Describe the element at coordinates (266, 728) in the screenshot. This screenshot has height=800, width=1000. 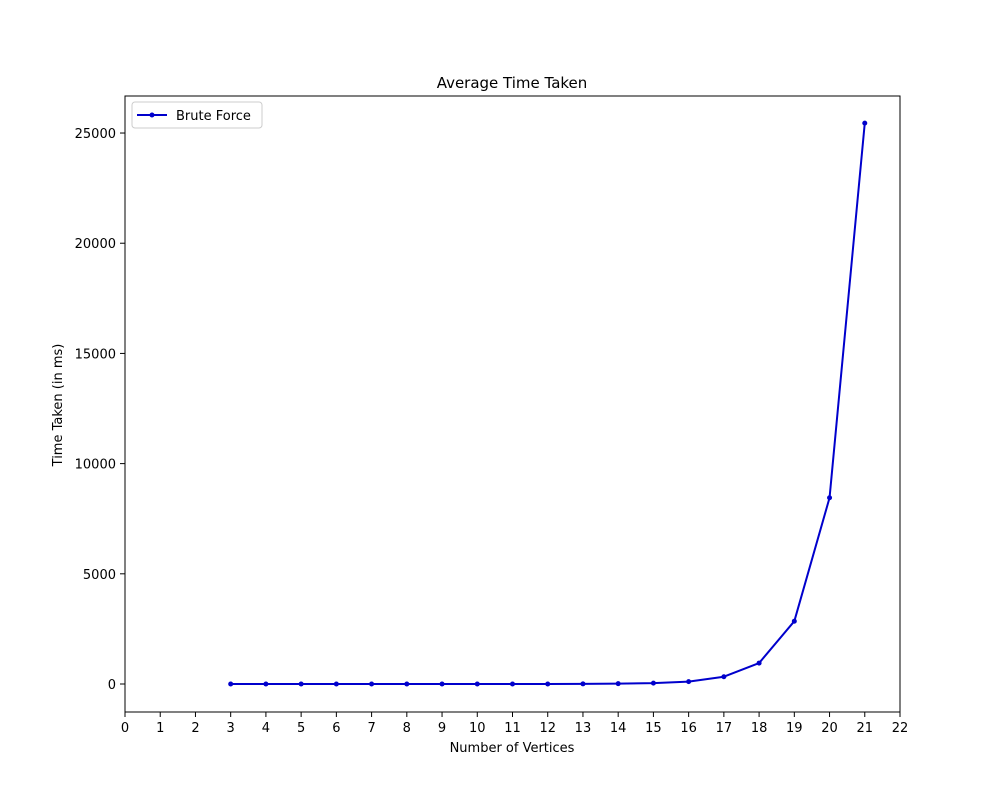
I see `x-tick-label: 4` at that location.